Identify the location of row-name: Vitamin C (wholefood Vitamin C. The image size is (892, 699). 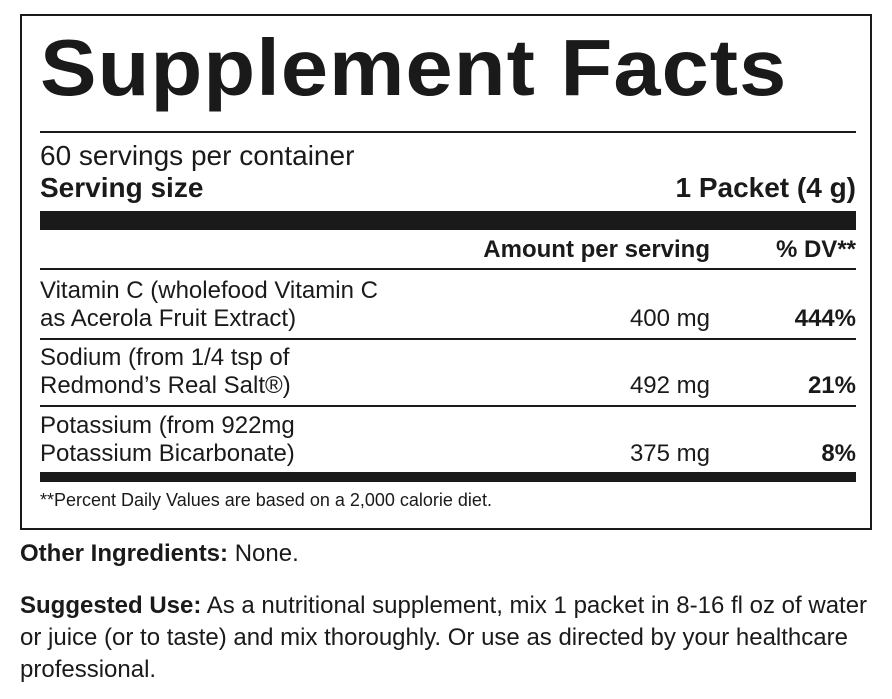
(209, 290).